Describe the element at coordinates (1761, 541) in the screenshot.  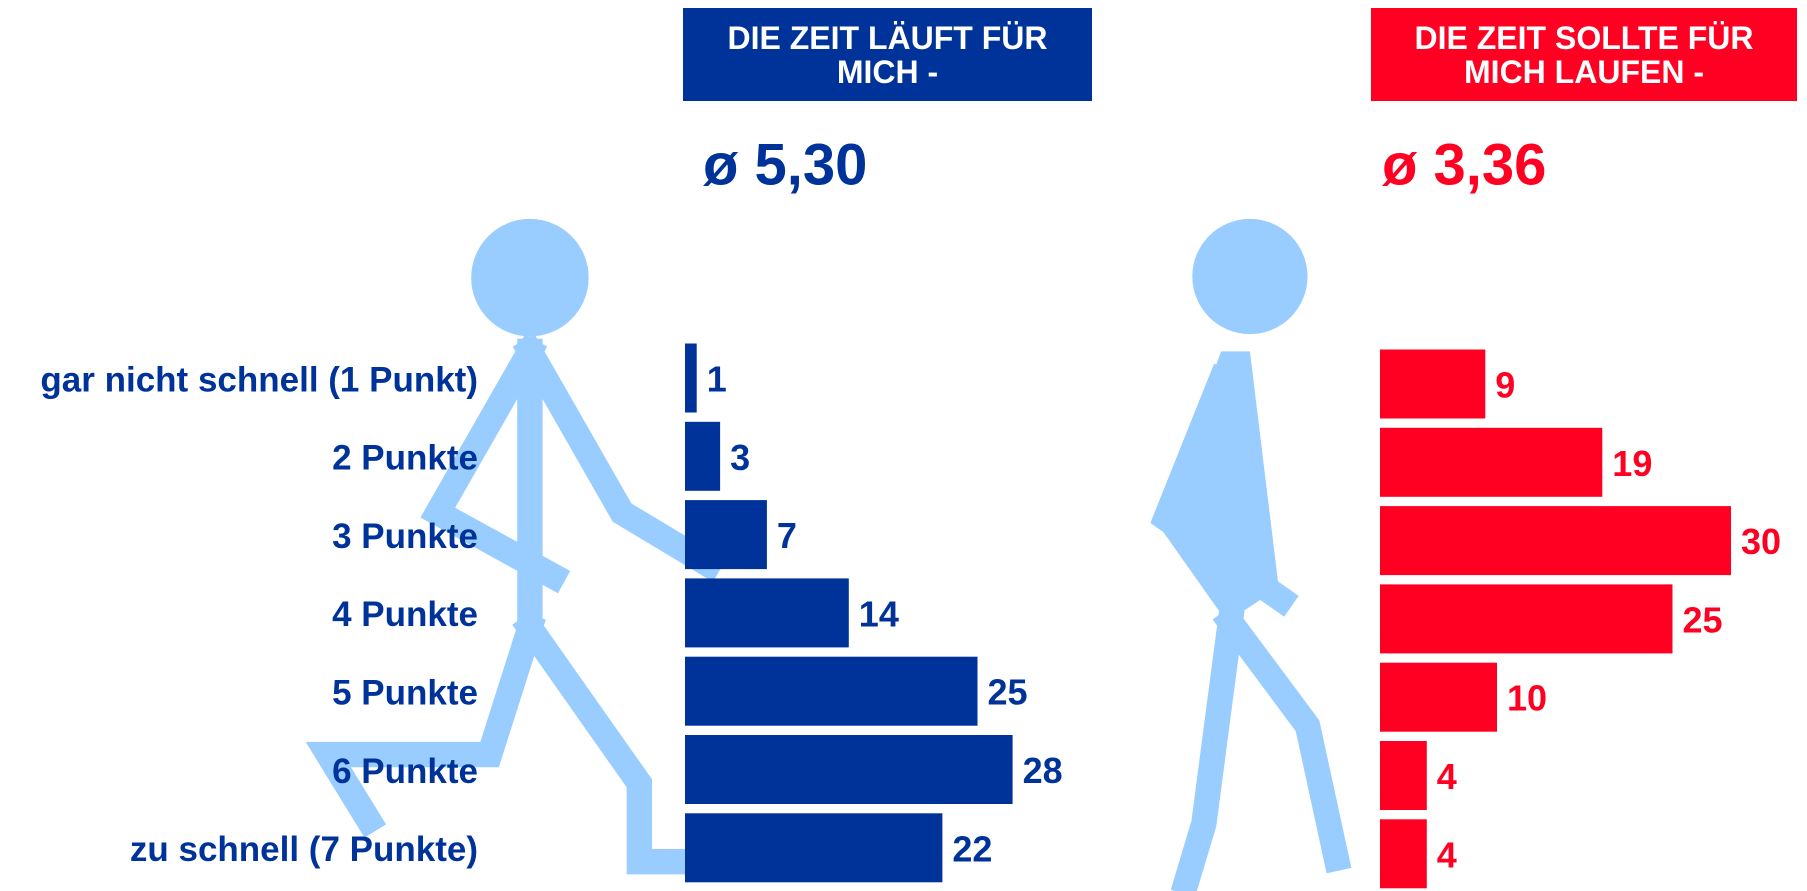
I see `value-label: 30` at that location.